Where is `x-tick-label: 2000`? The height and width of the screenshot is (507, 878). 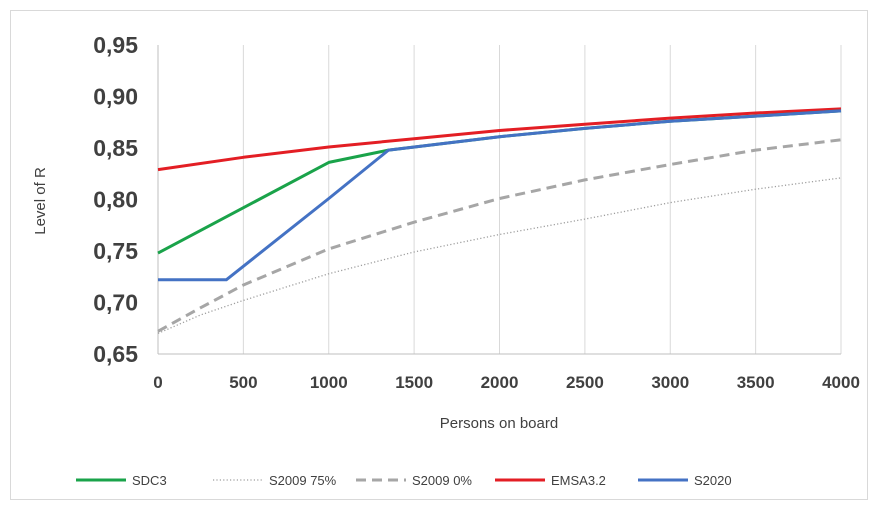
x-tick-label: 2000 is located at coordinates (500, 382).